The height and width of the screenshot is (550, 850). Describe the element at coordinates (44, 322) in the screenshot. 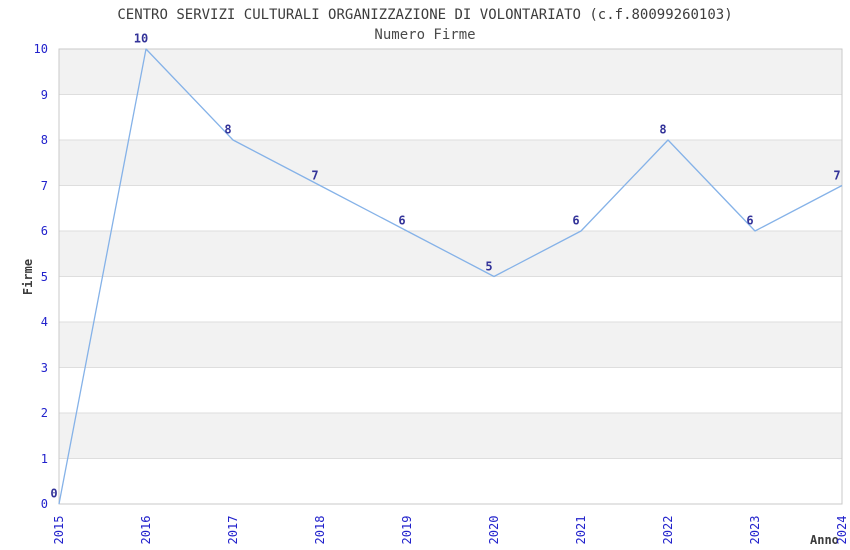

I see `y-tick-label: 4` at that location.